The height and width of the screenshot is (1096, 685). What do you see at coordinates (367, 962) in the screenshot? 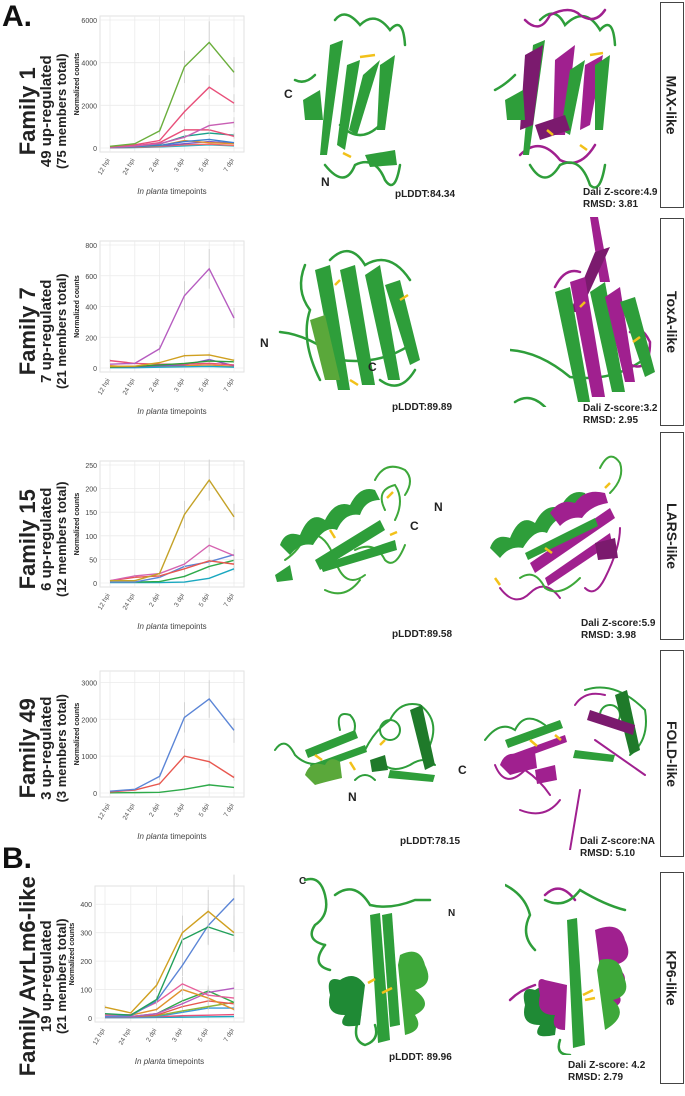
I see `predicted-structure-avrlm6` at bounding box center [367, 962].